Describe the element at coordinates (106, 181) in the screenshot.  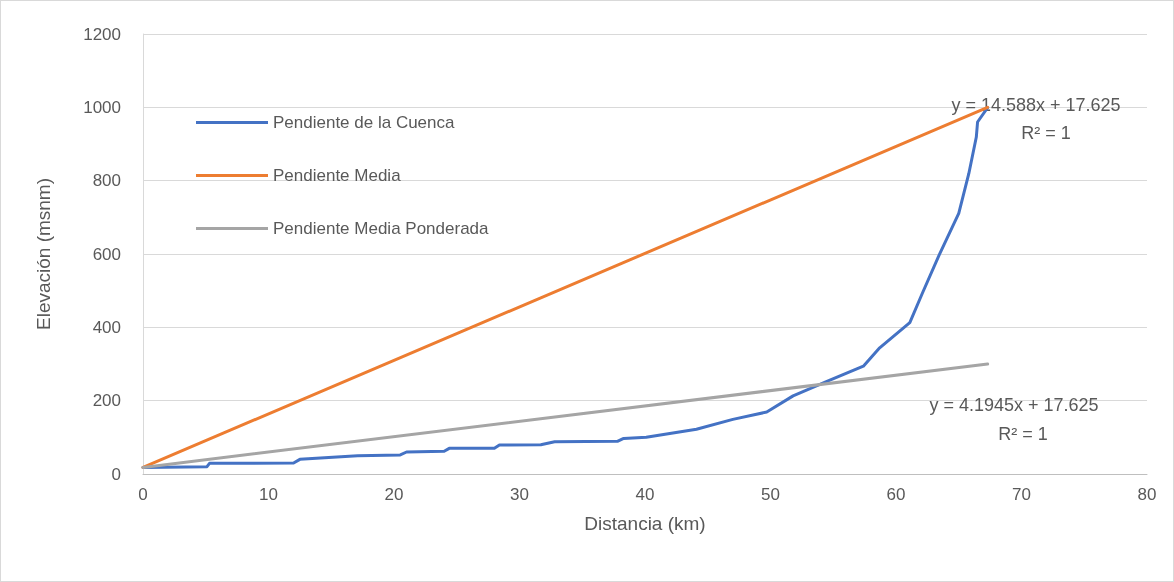
I see `y-tick-label: 800` at that location.